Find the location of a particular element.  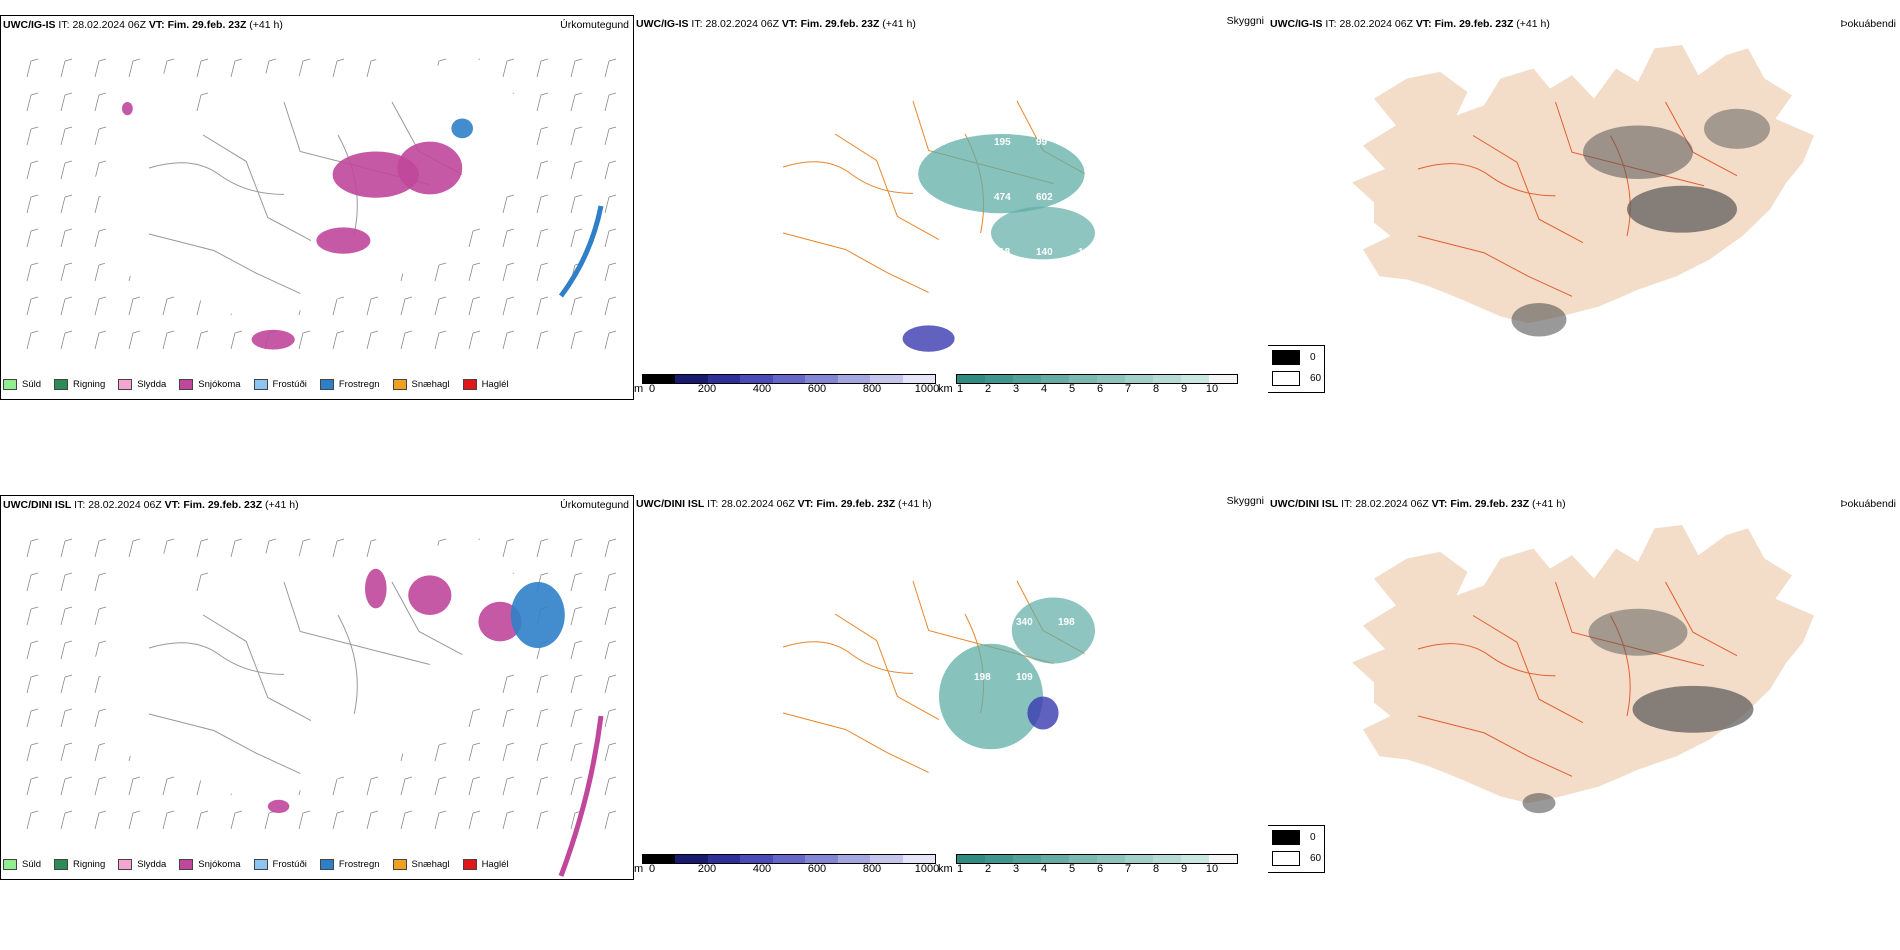

panel-title: Skyggni is located at coordinates (1245, 21).